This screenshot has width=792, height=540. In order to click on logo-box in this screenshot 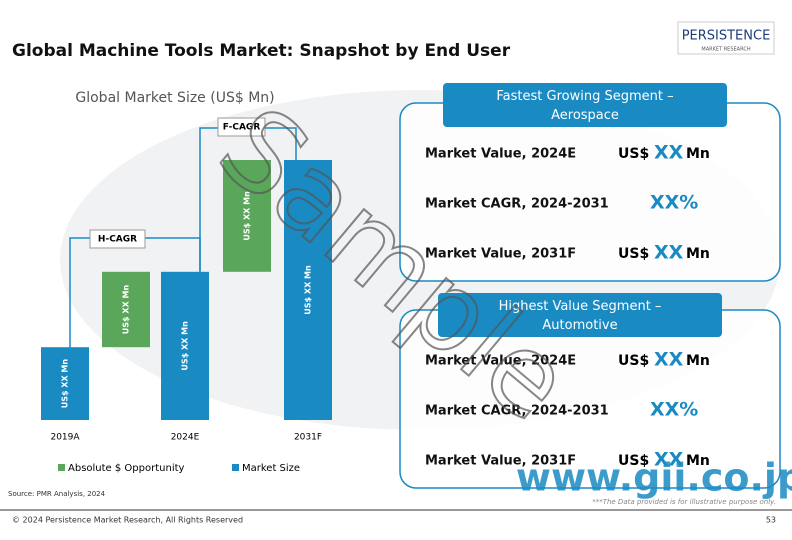, I will do `click(726, 38)`.